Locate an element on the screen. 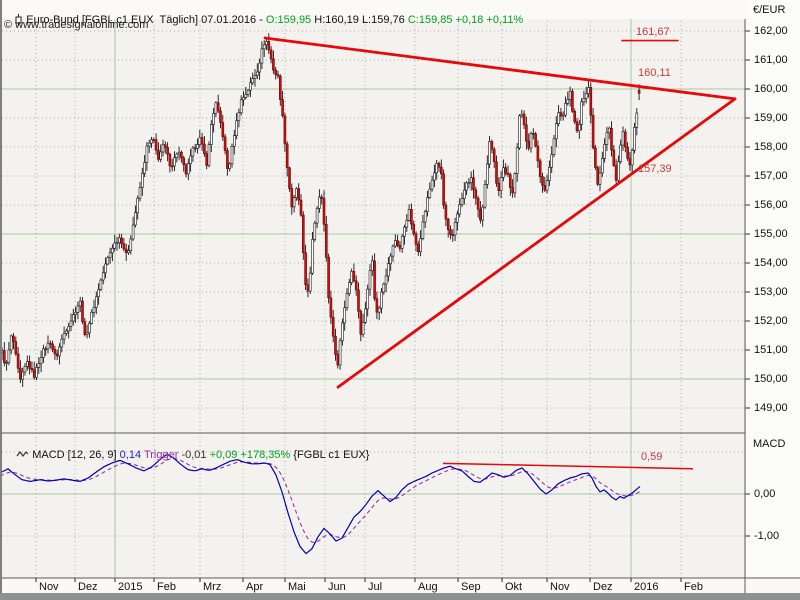 The height and width of the screenshot is (600, 800). macd-symbol: {FGBL c1 EUX} is located at coordinates (330, 455).